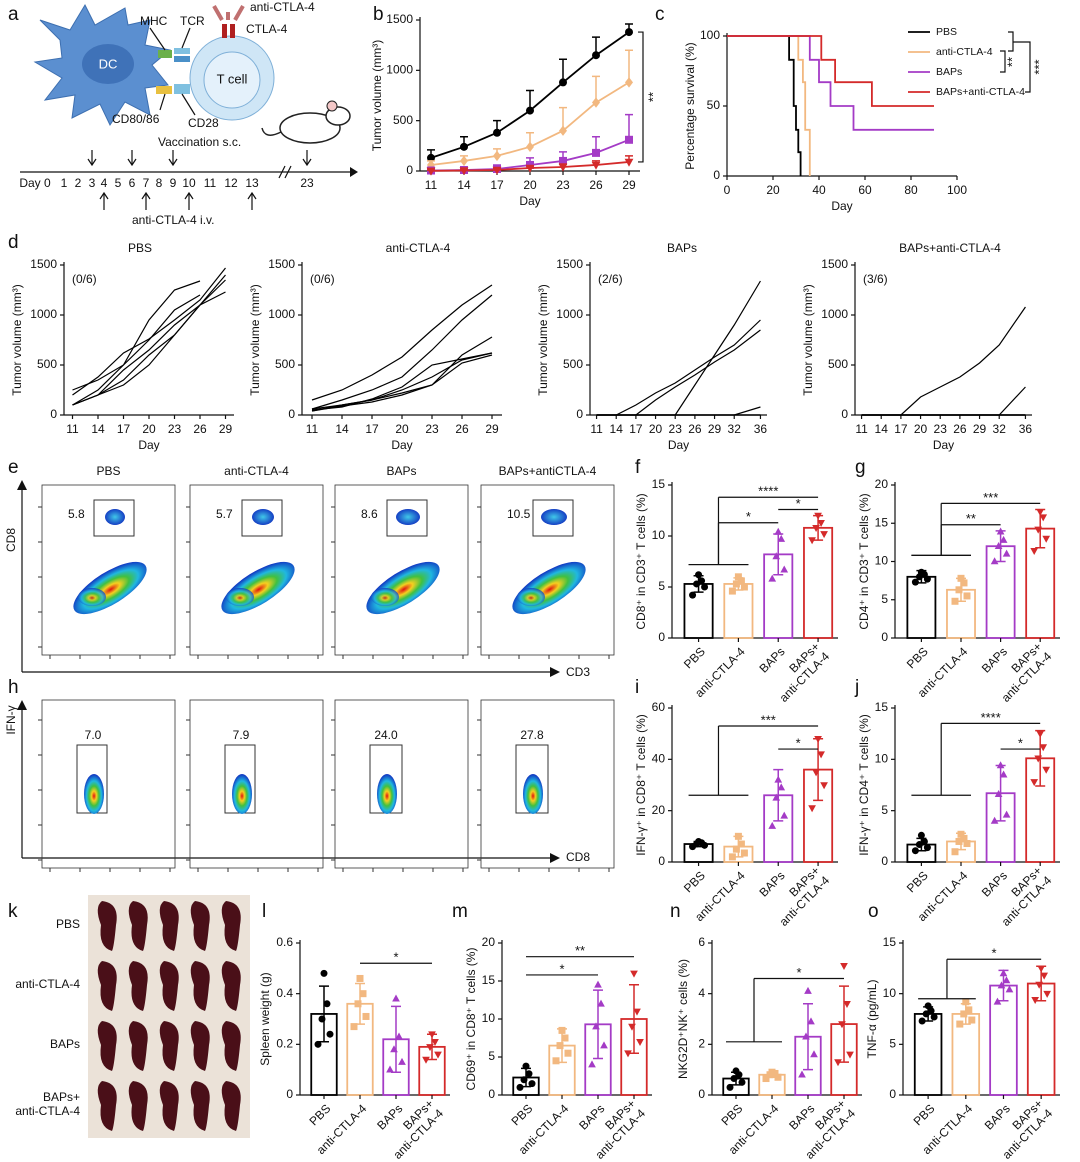  Describe the element at coordinates (690, 105) in the screenshot. I see `y-axis-label: Percentage survival (%)` at that location.